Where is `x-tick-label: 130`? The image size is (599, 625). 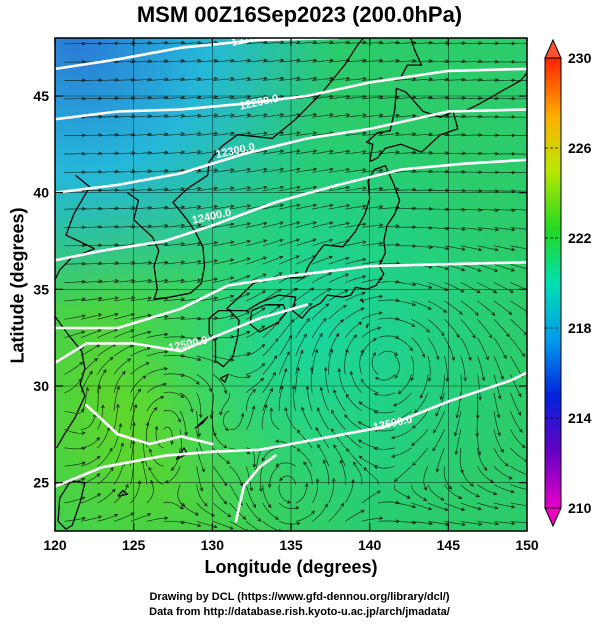
x-tick-label: 130 is located at coordinates (213, 545).